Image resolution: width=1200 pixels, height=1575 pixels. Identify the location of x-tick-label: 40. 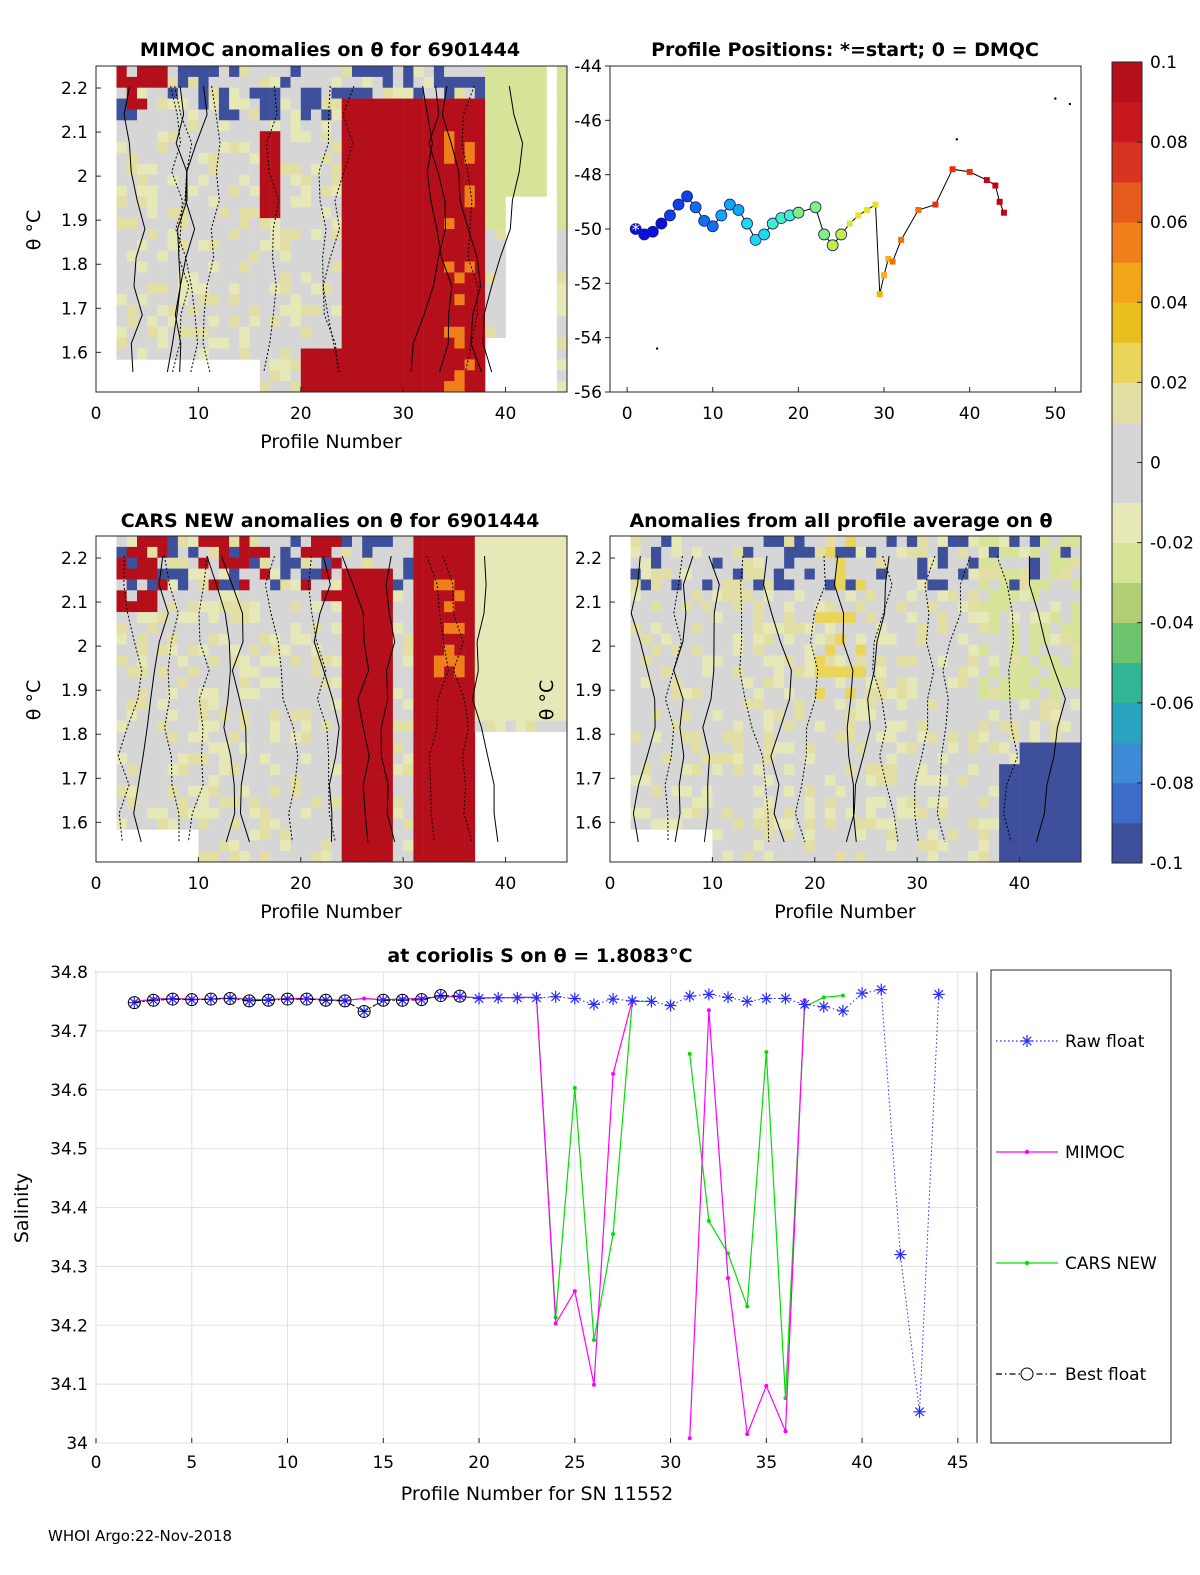
(862, 1463).